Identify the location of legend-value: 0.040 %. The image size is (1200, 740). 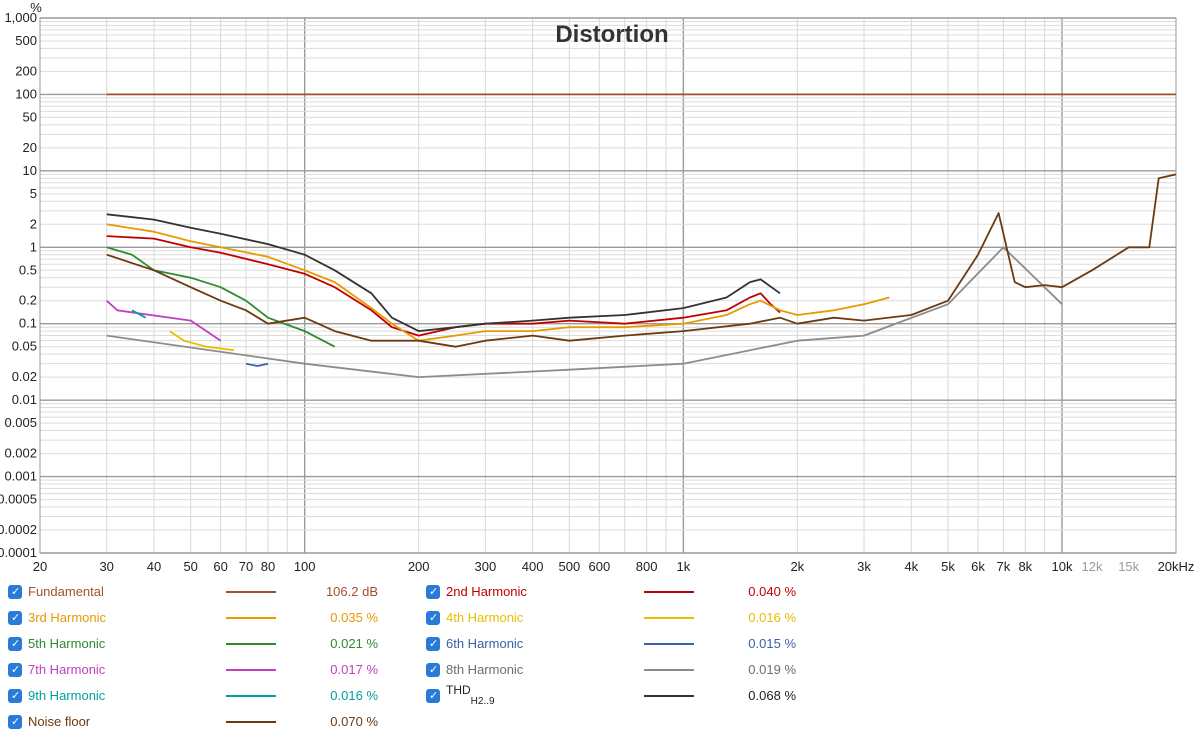
(772, 591).